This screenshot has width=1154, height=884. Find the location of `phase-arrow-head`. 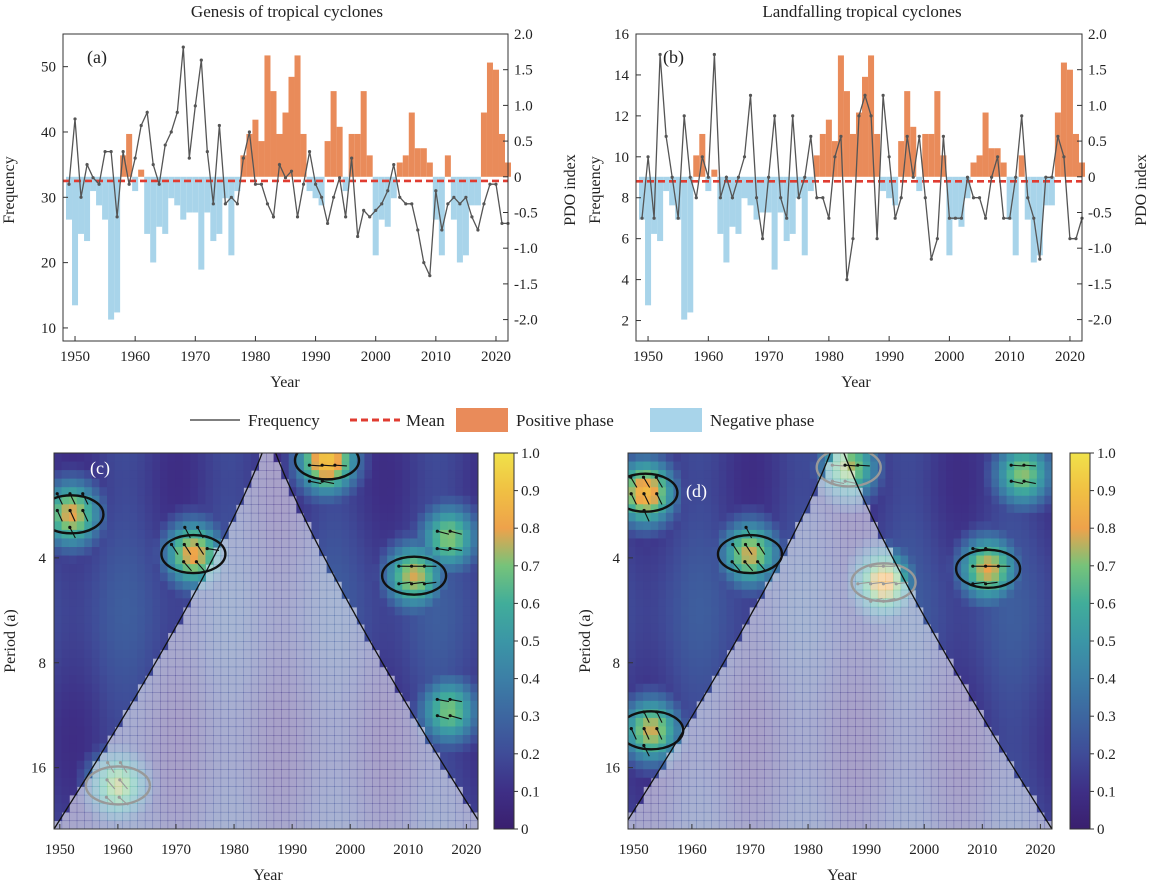

phase-arrow-head is located at coordinates (198, 527).